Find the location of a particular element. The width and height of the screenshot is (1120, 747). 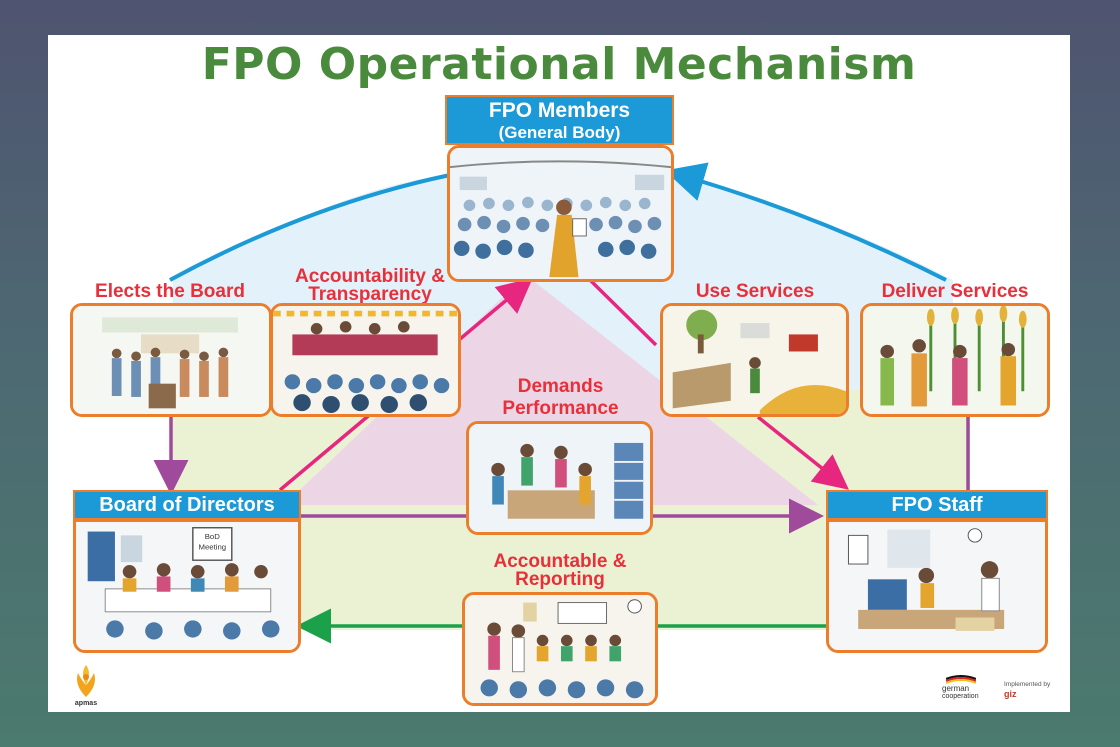

german-flag-icon is located at coordinates (961, 679).